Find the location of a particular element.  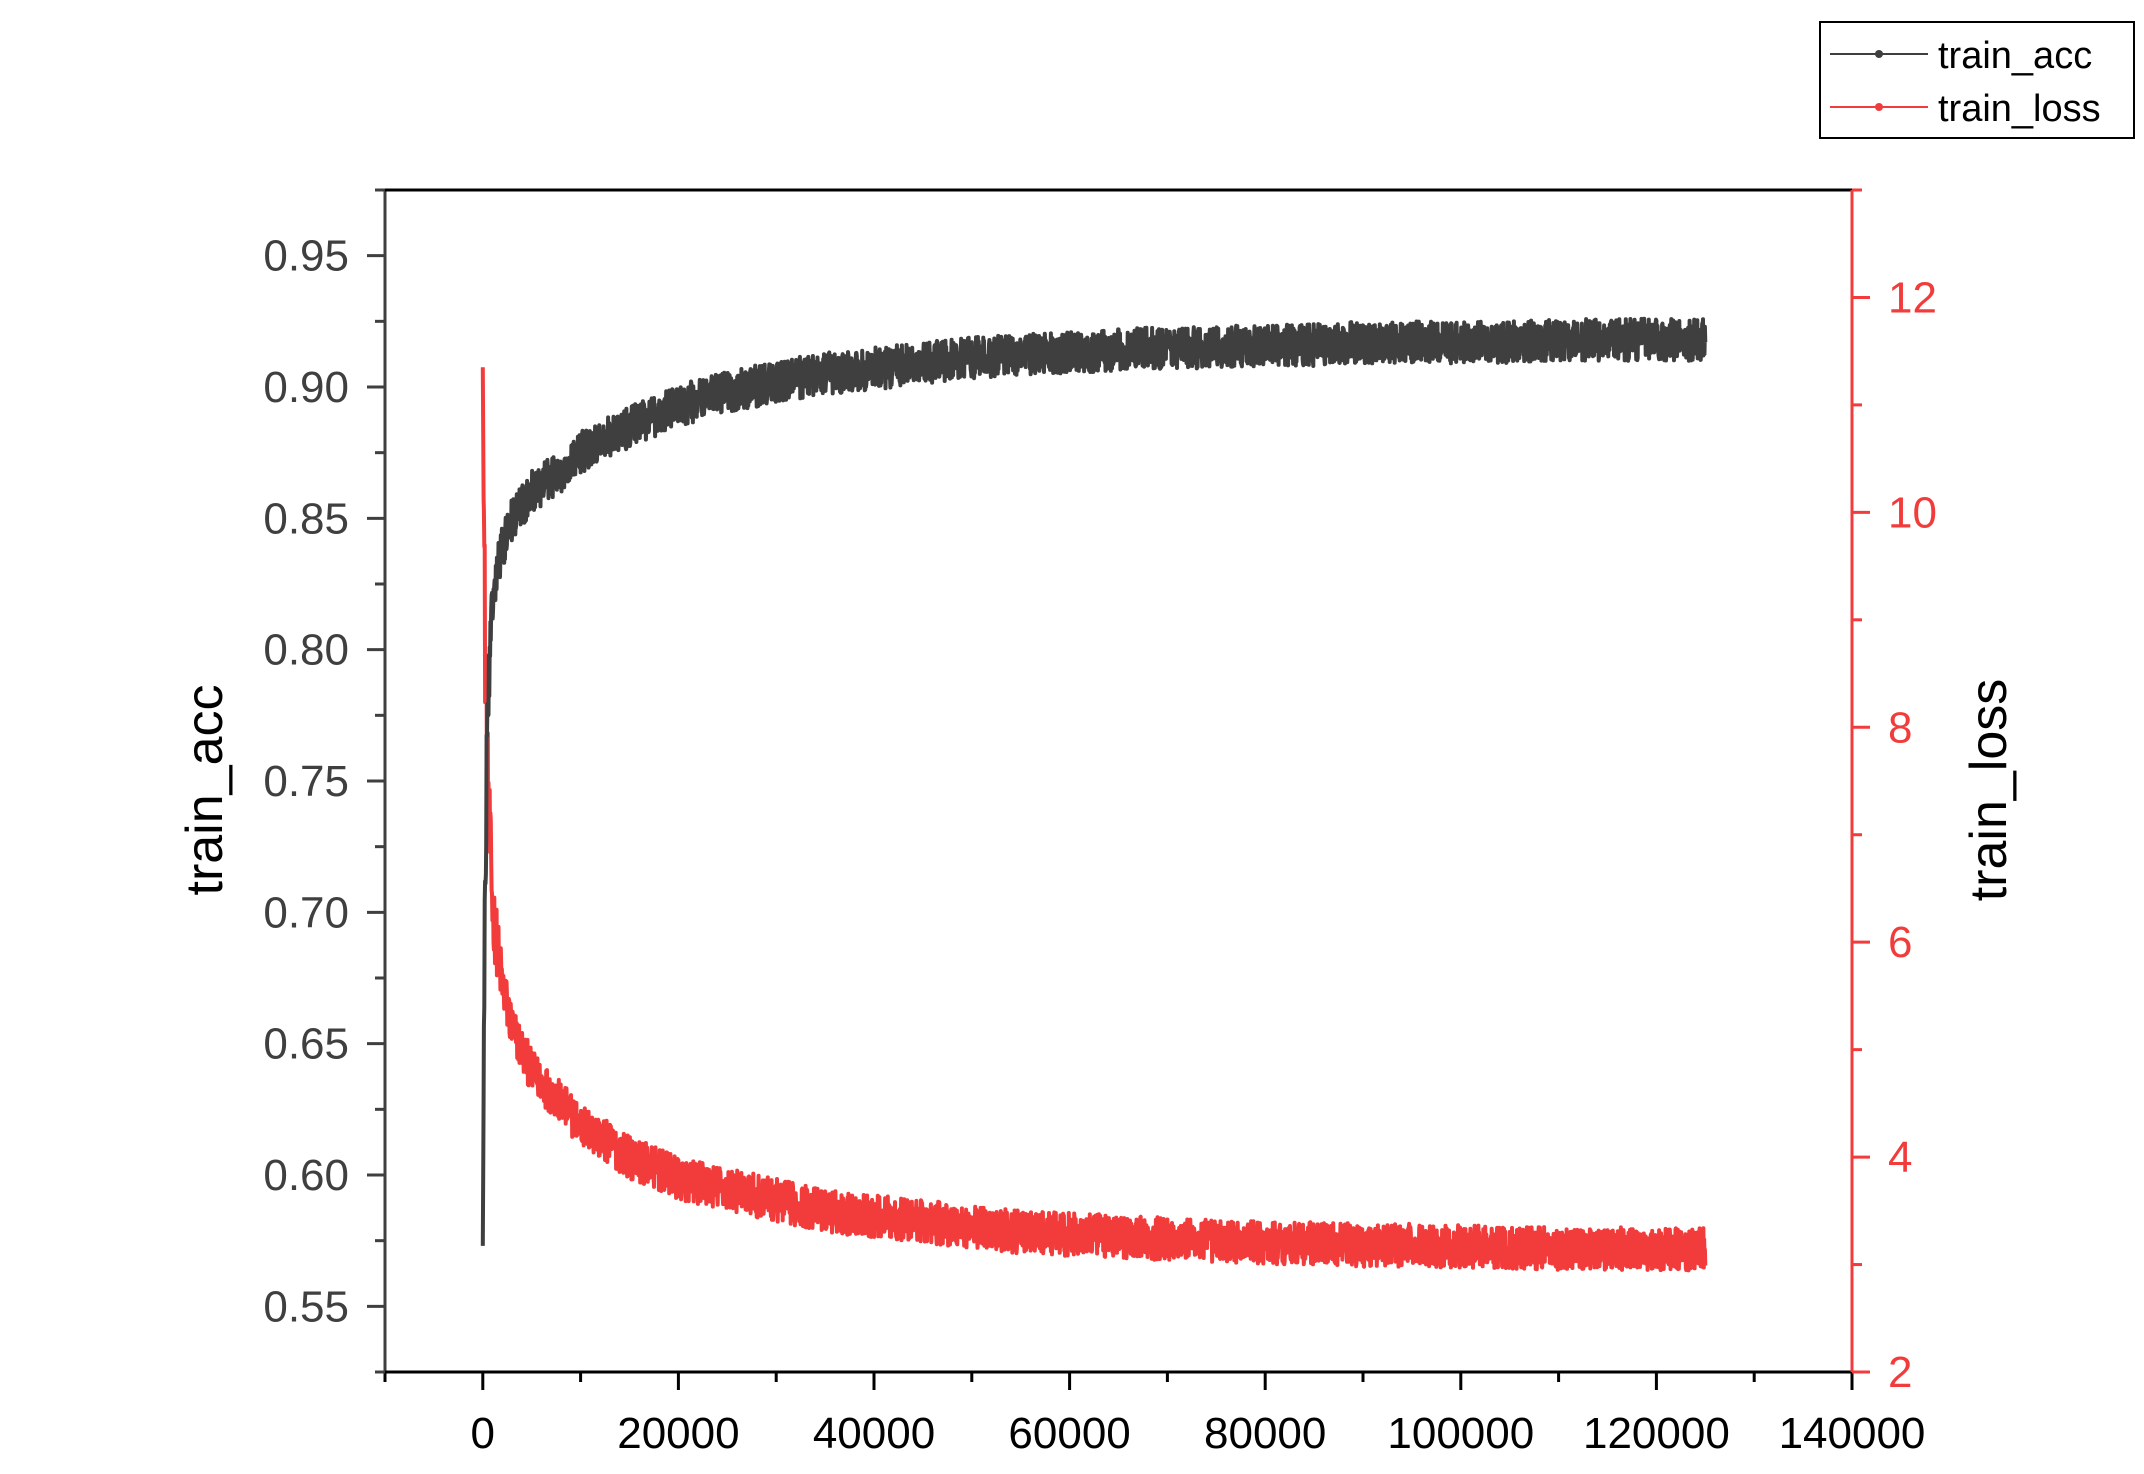

legend: train_acc train_loss is located at coordinates (1977, 80).